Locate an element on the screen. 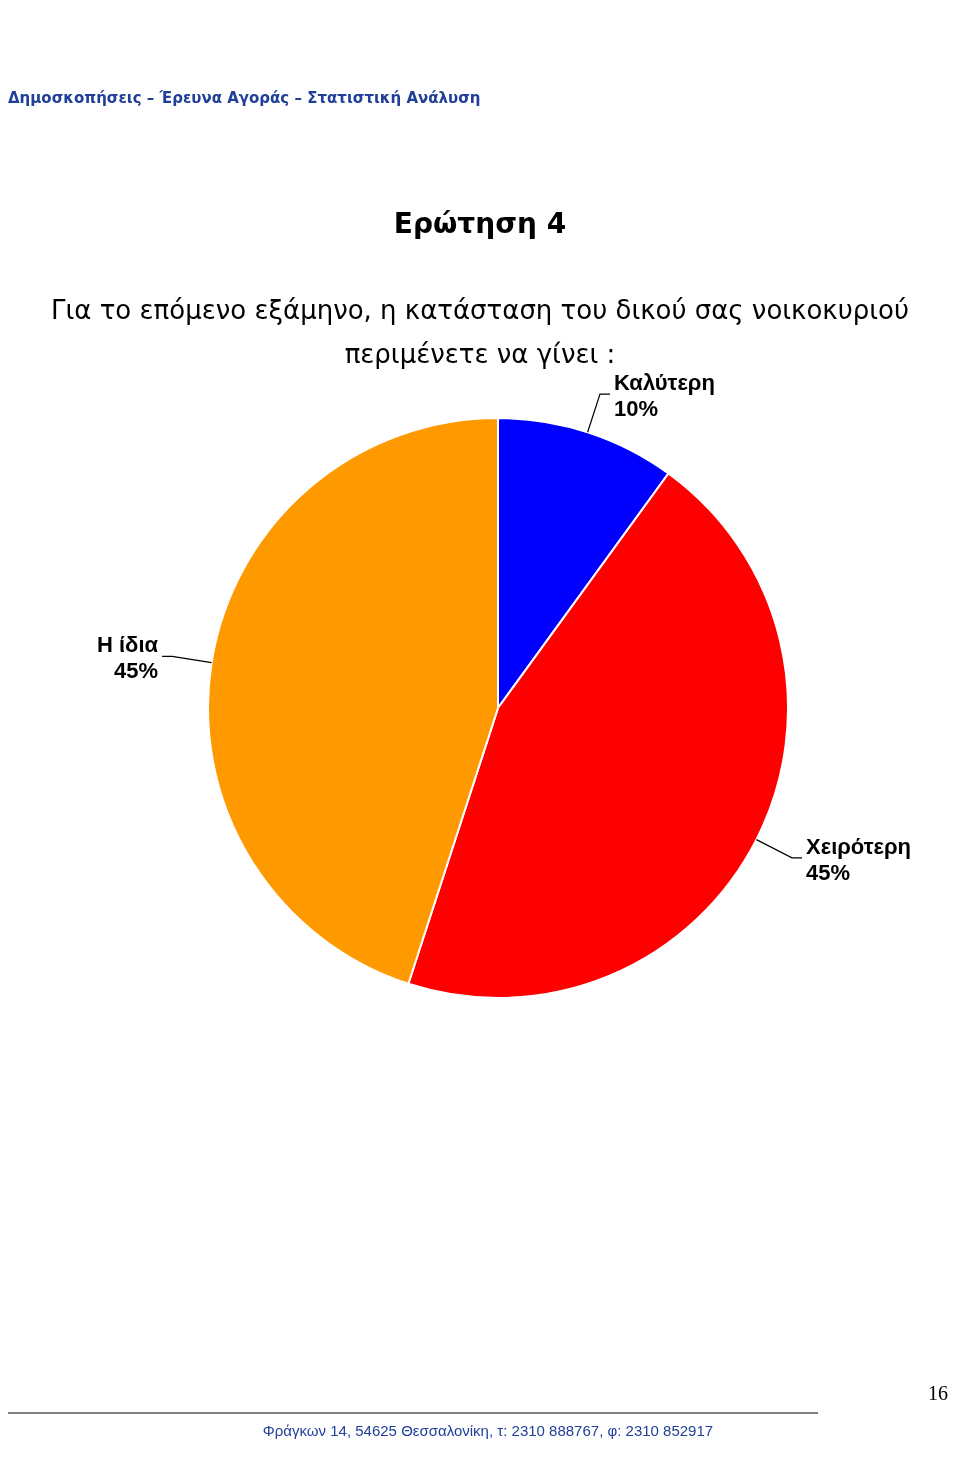  text: 16 is located at coordinates (938, 1393).